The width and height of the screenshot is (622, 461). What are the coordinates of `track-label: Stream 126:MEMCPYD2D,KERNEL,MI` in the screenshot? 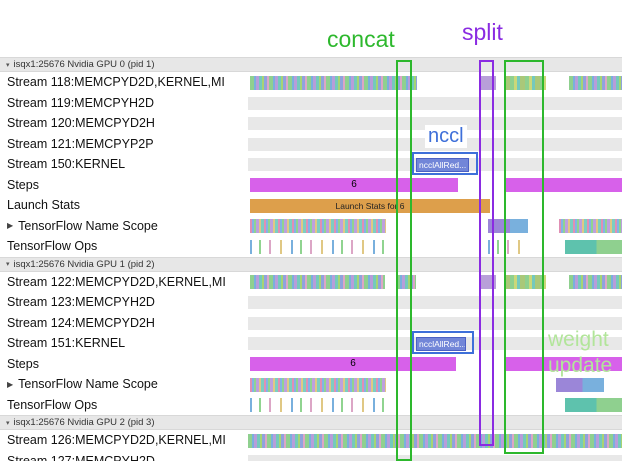 It's located at (124, 440).